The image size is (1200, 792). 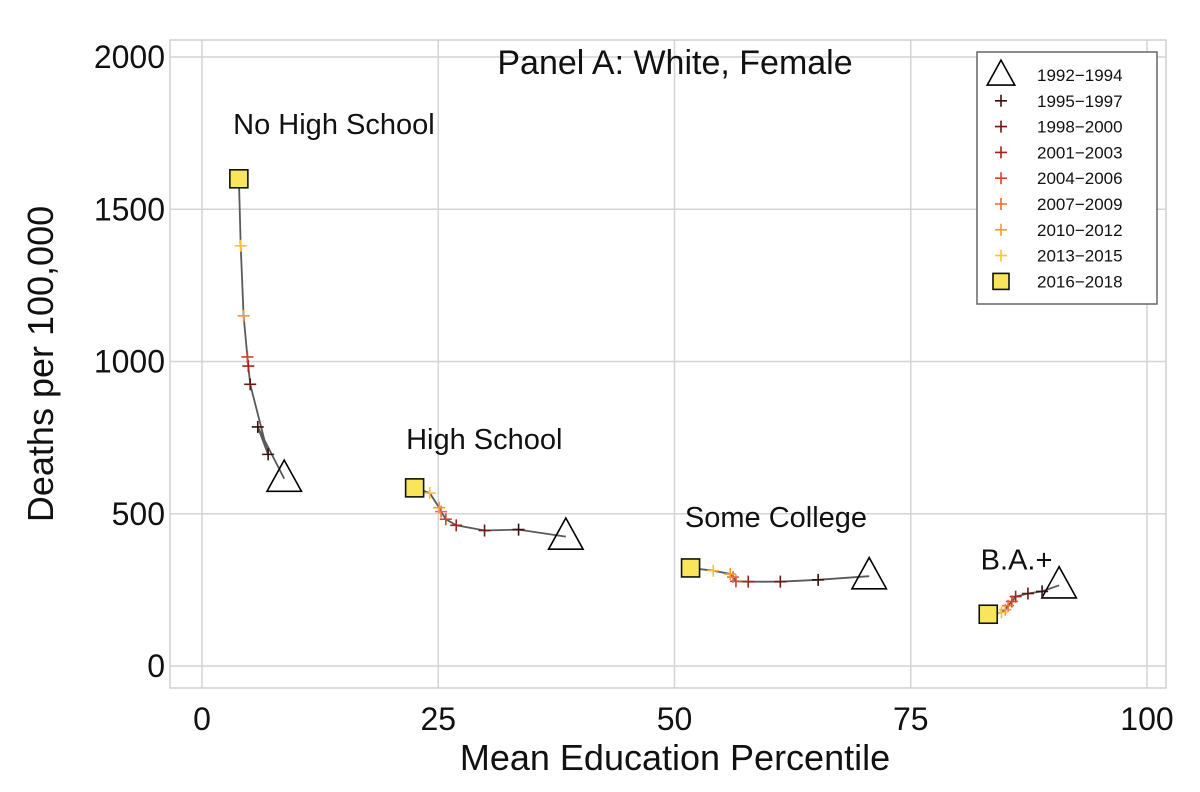 What do you see at coordinates (1080, 281) in the screenshot?
I see `legend-label: 2016−2018` at bounding box center [1080, 281].